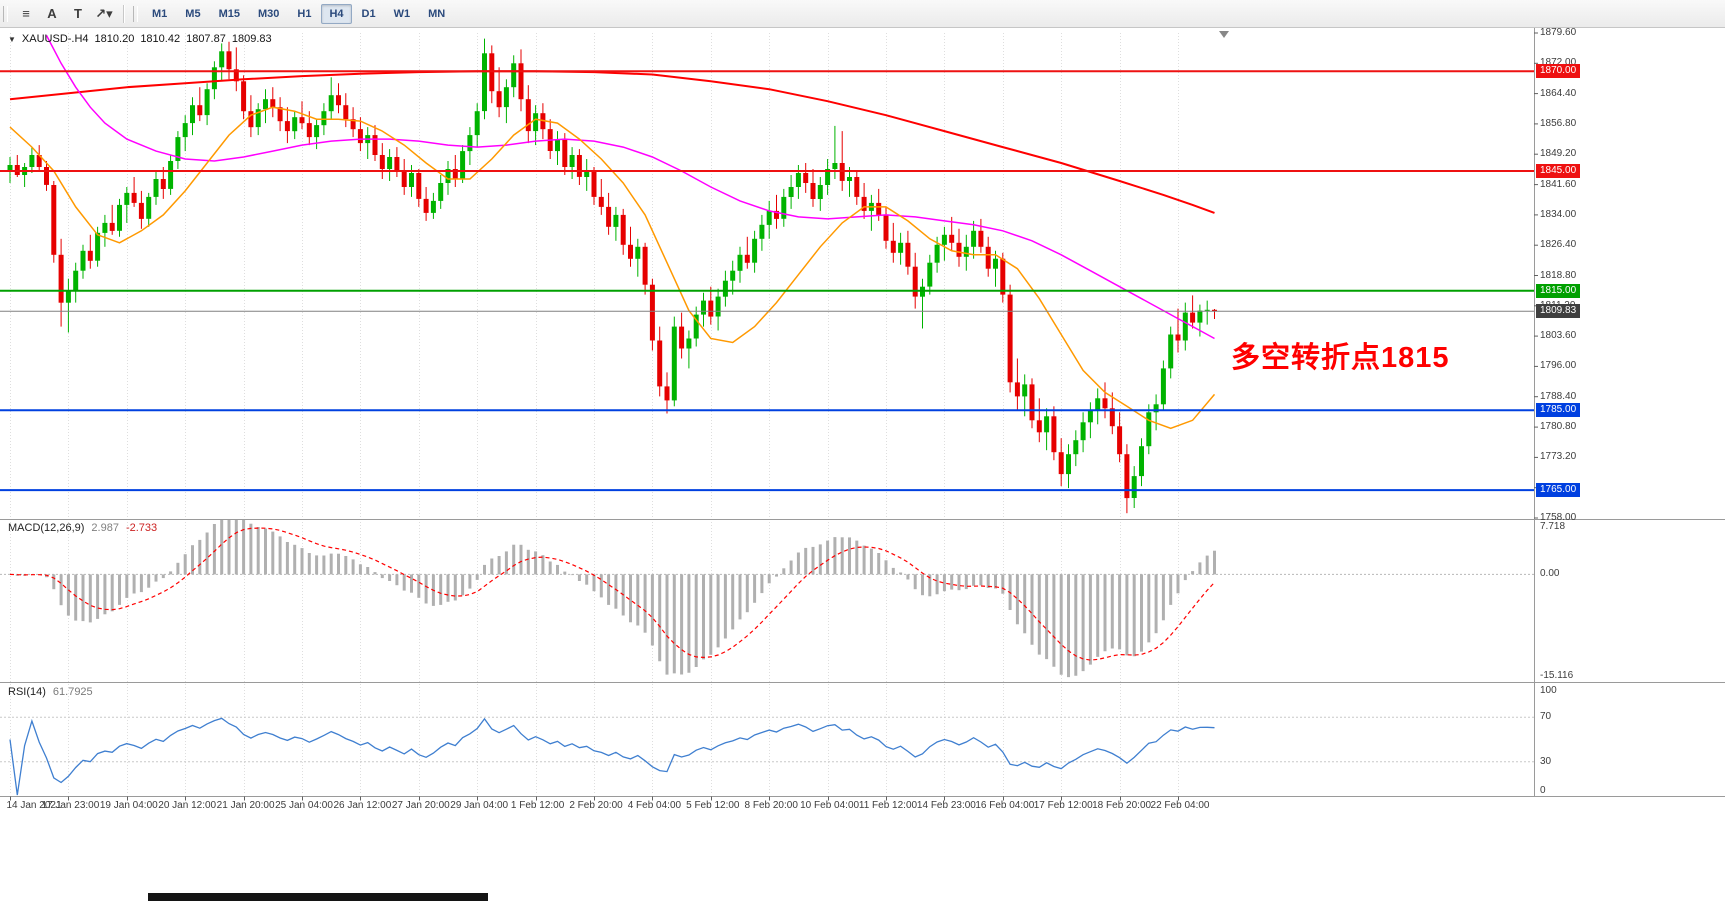 This screenshot has height=901, width=1725. I want to click on timeframe-button-m1: M1, so click(160, 13).